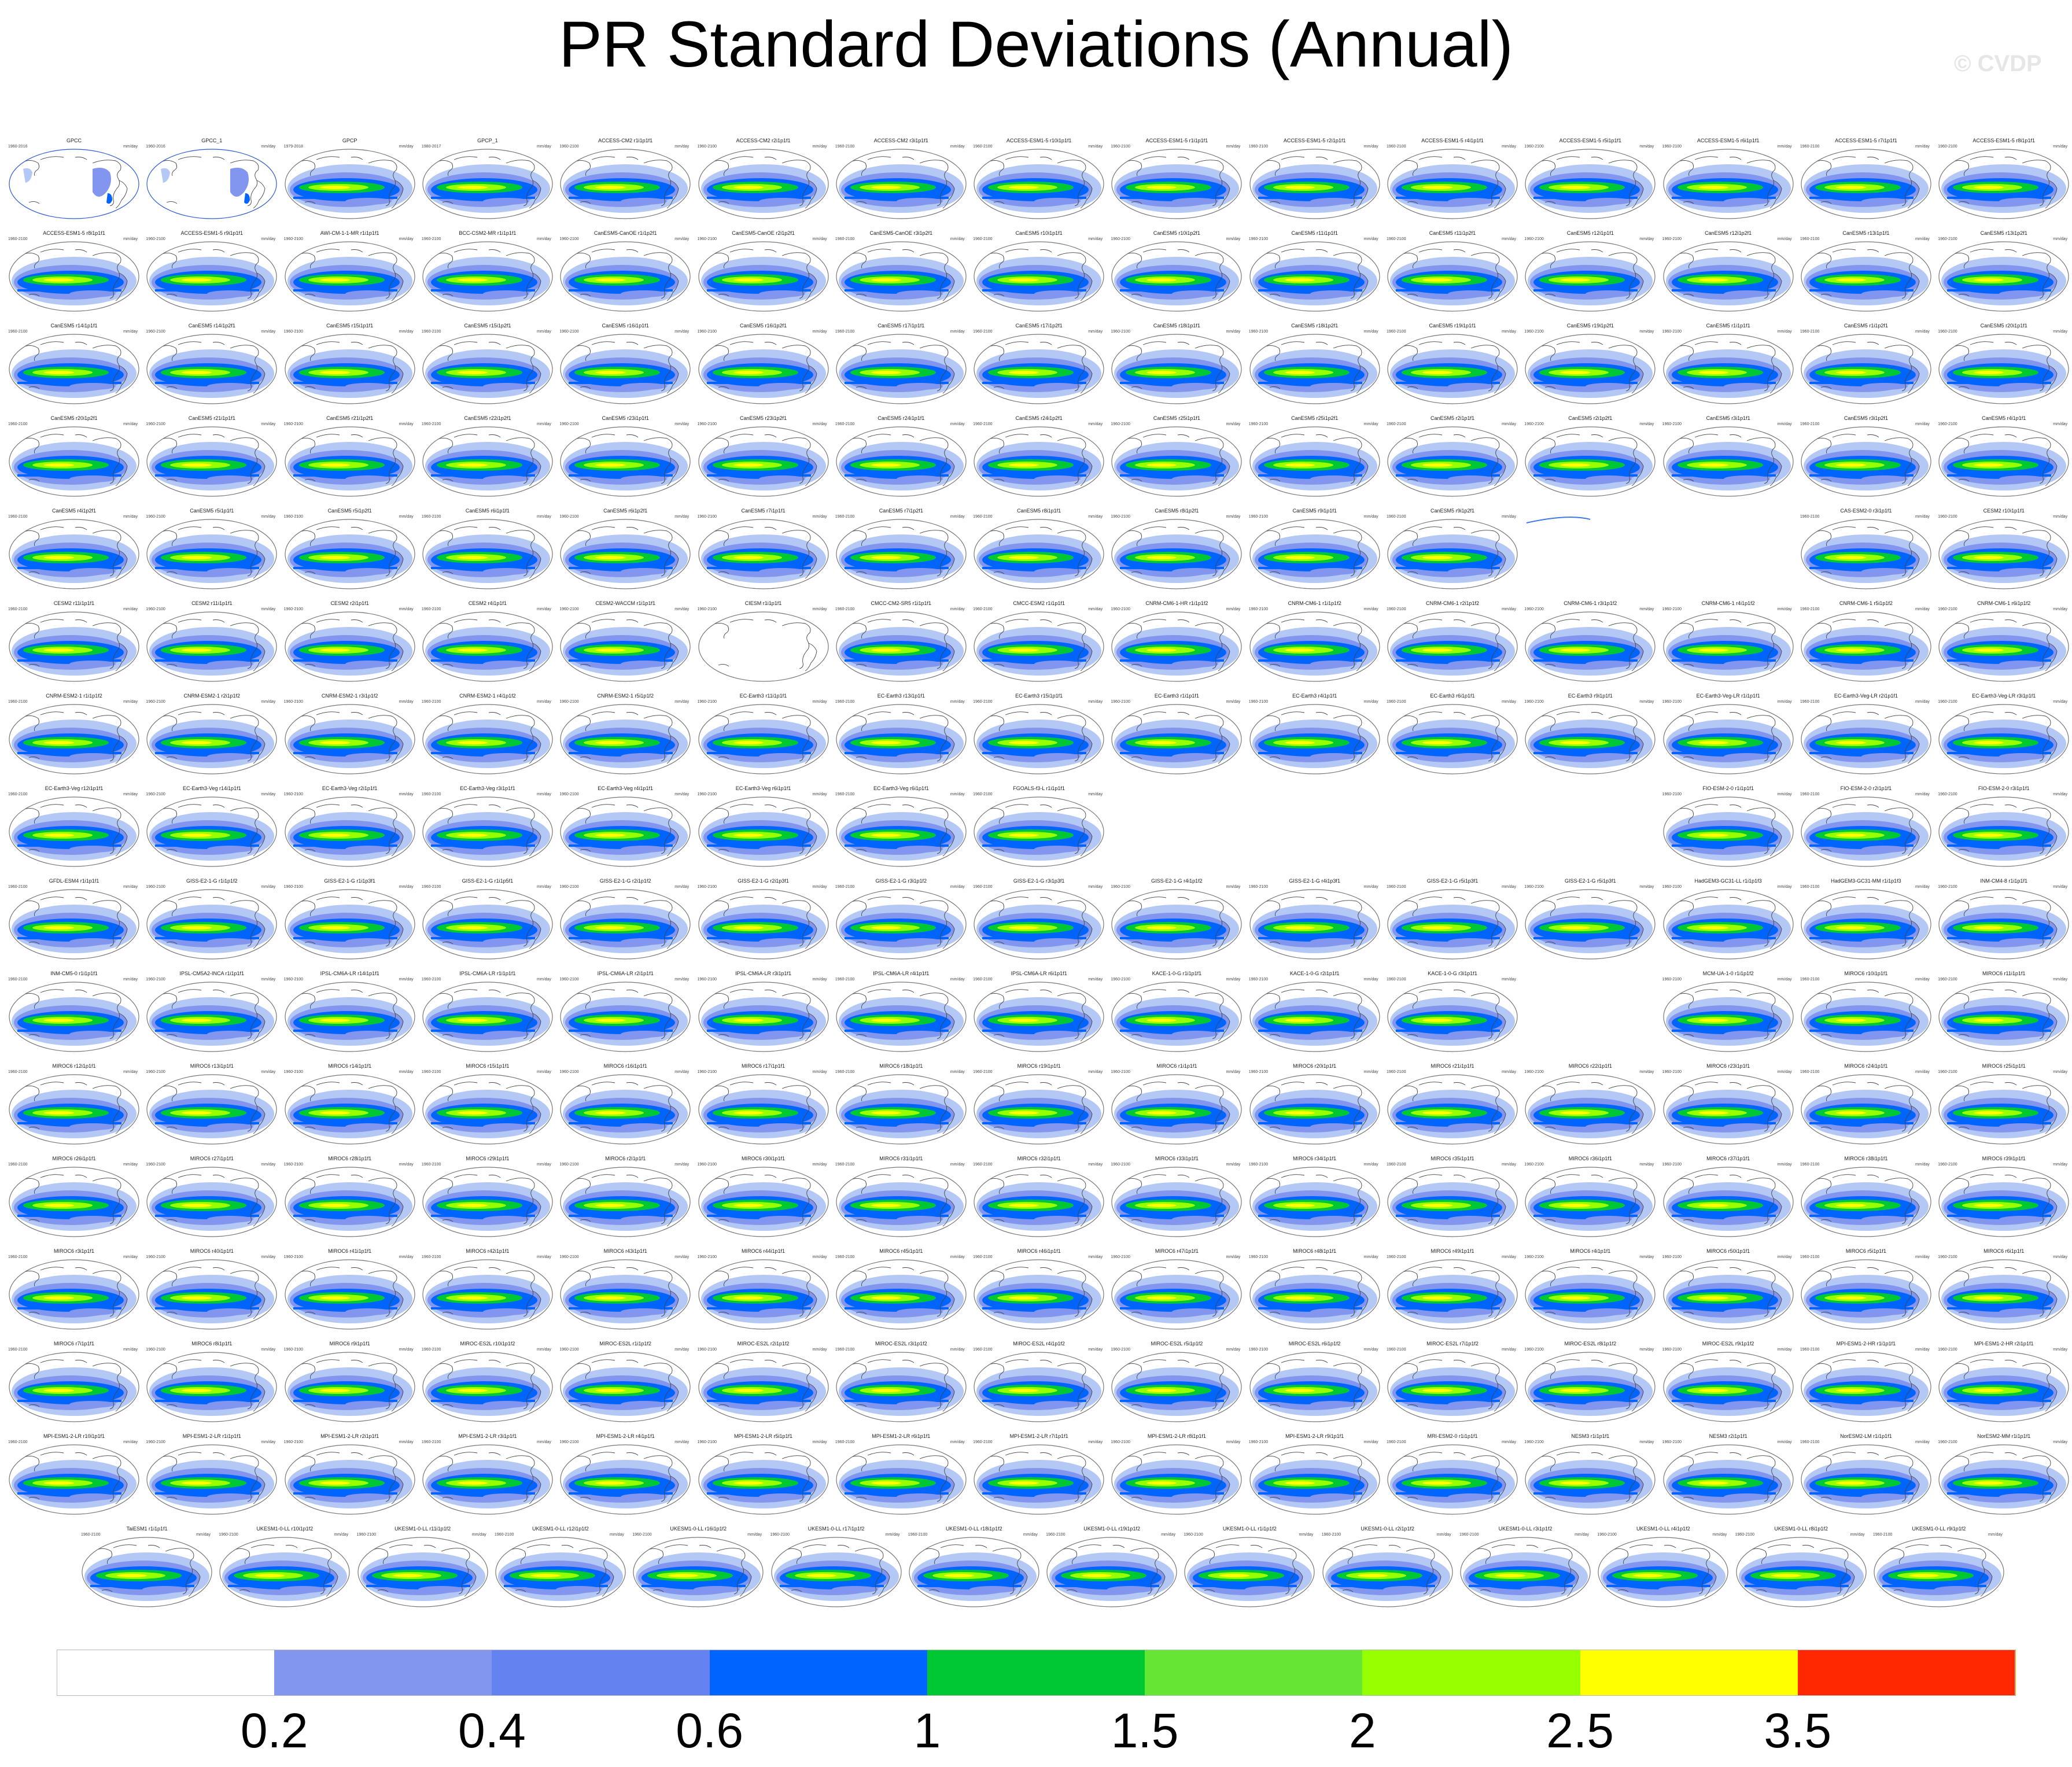 The image size is (2072, 1767). Describe the element at coordinates (74, 326) in the screenshot. I see `panel-title: CanESM5 r14i1p1f1` at that location.